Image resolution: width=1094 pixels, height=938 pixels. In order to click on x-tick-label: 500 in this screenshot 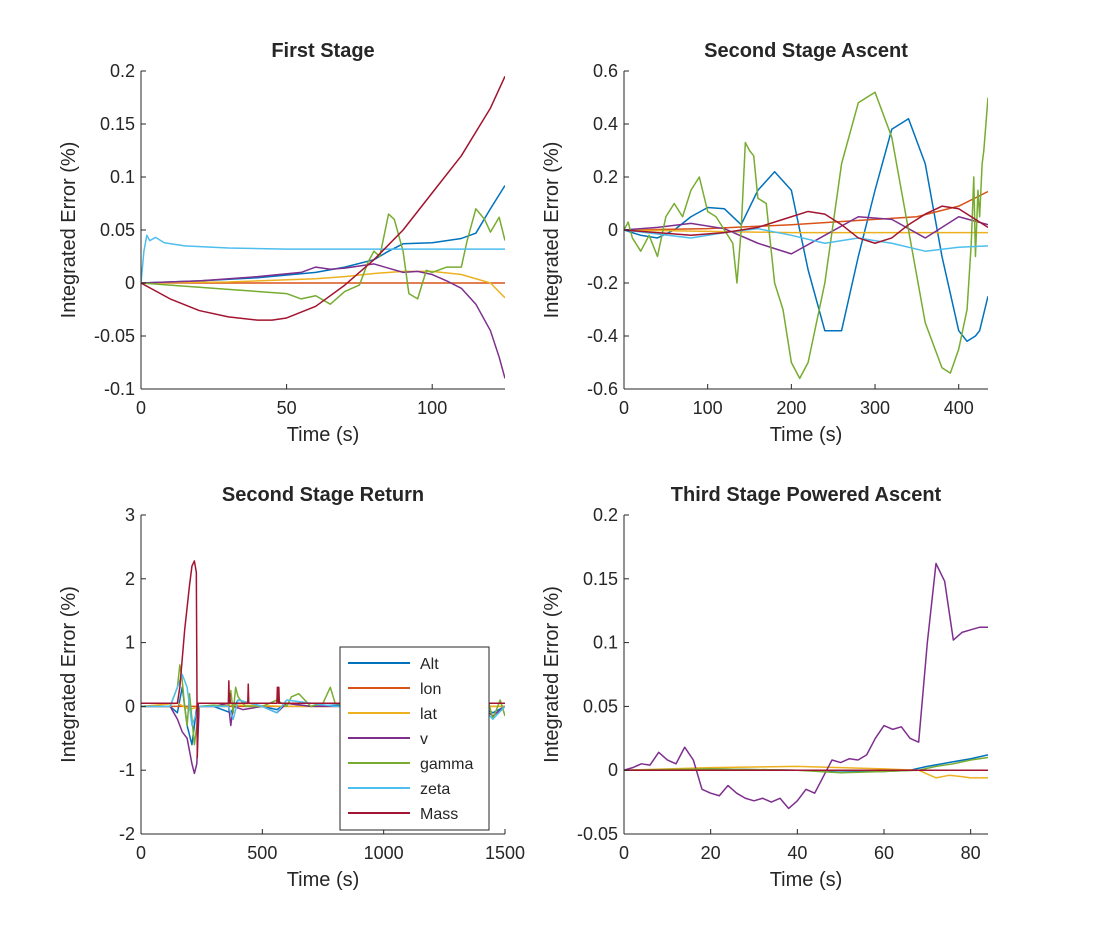, I will do `click(262, 853)`.